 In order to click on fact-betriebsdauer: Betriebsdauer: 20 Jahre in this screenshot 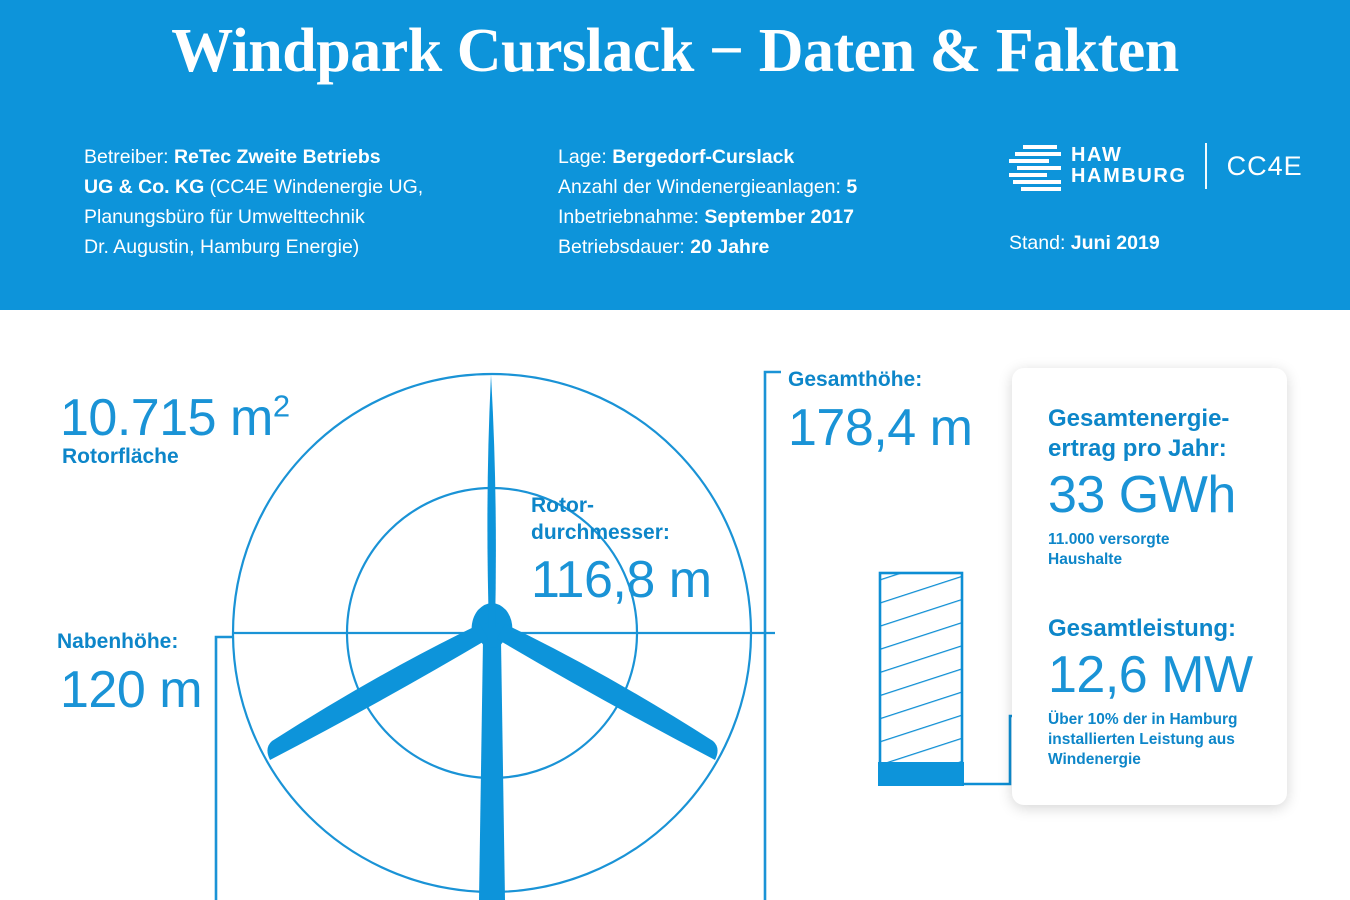, I will do `click(768, 247)`.